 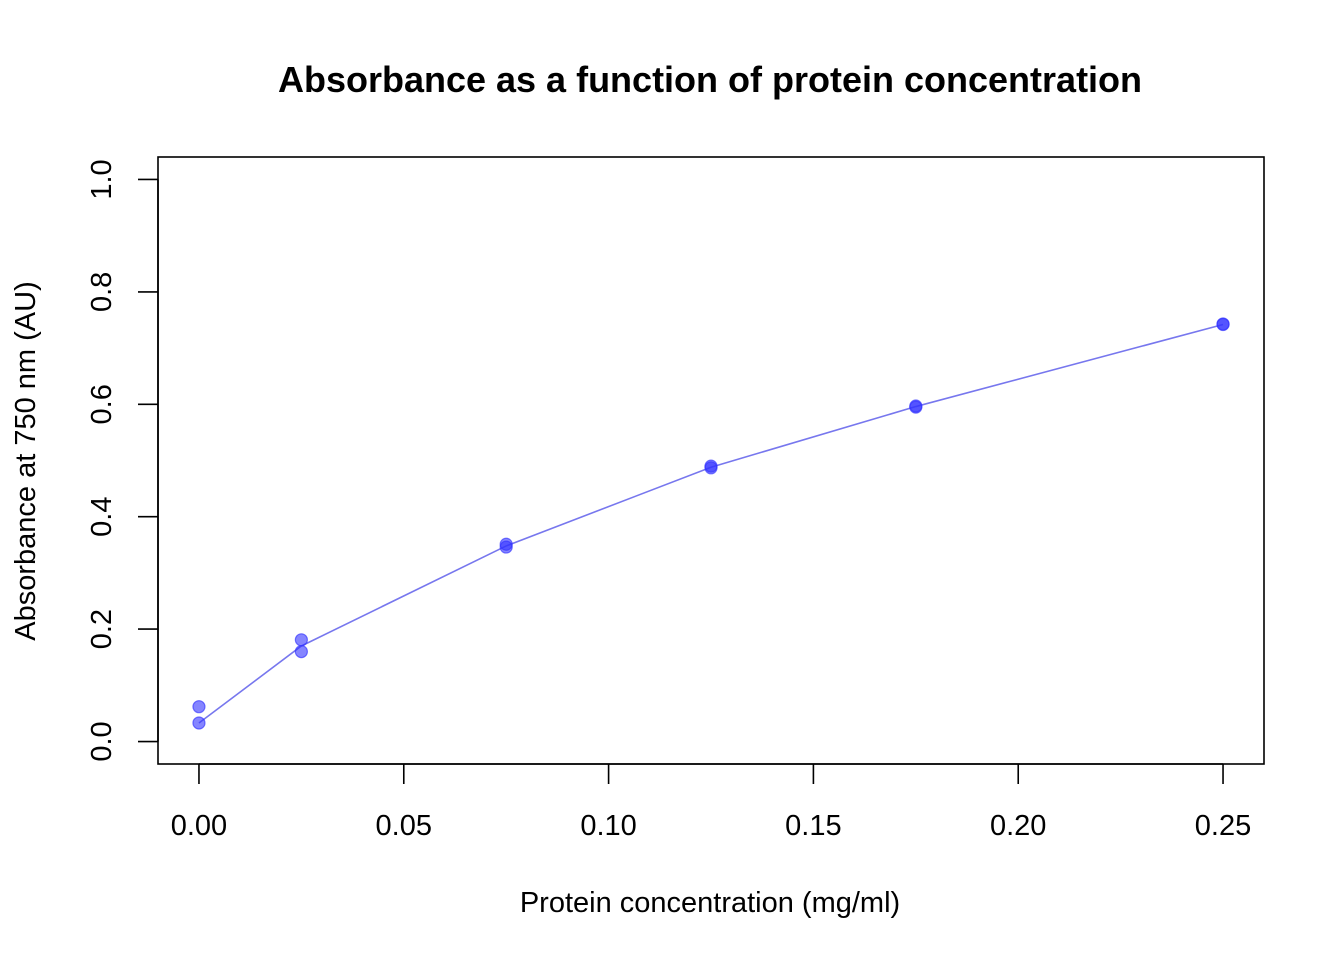 What do you see at coordinates (608, 826) in the screenshot?
I see `x-tick-label: 0.10` at bounding box center [608, 826].